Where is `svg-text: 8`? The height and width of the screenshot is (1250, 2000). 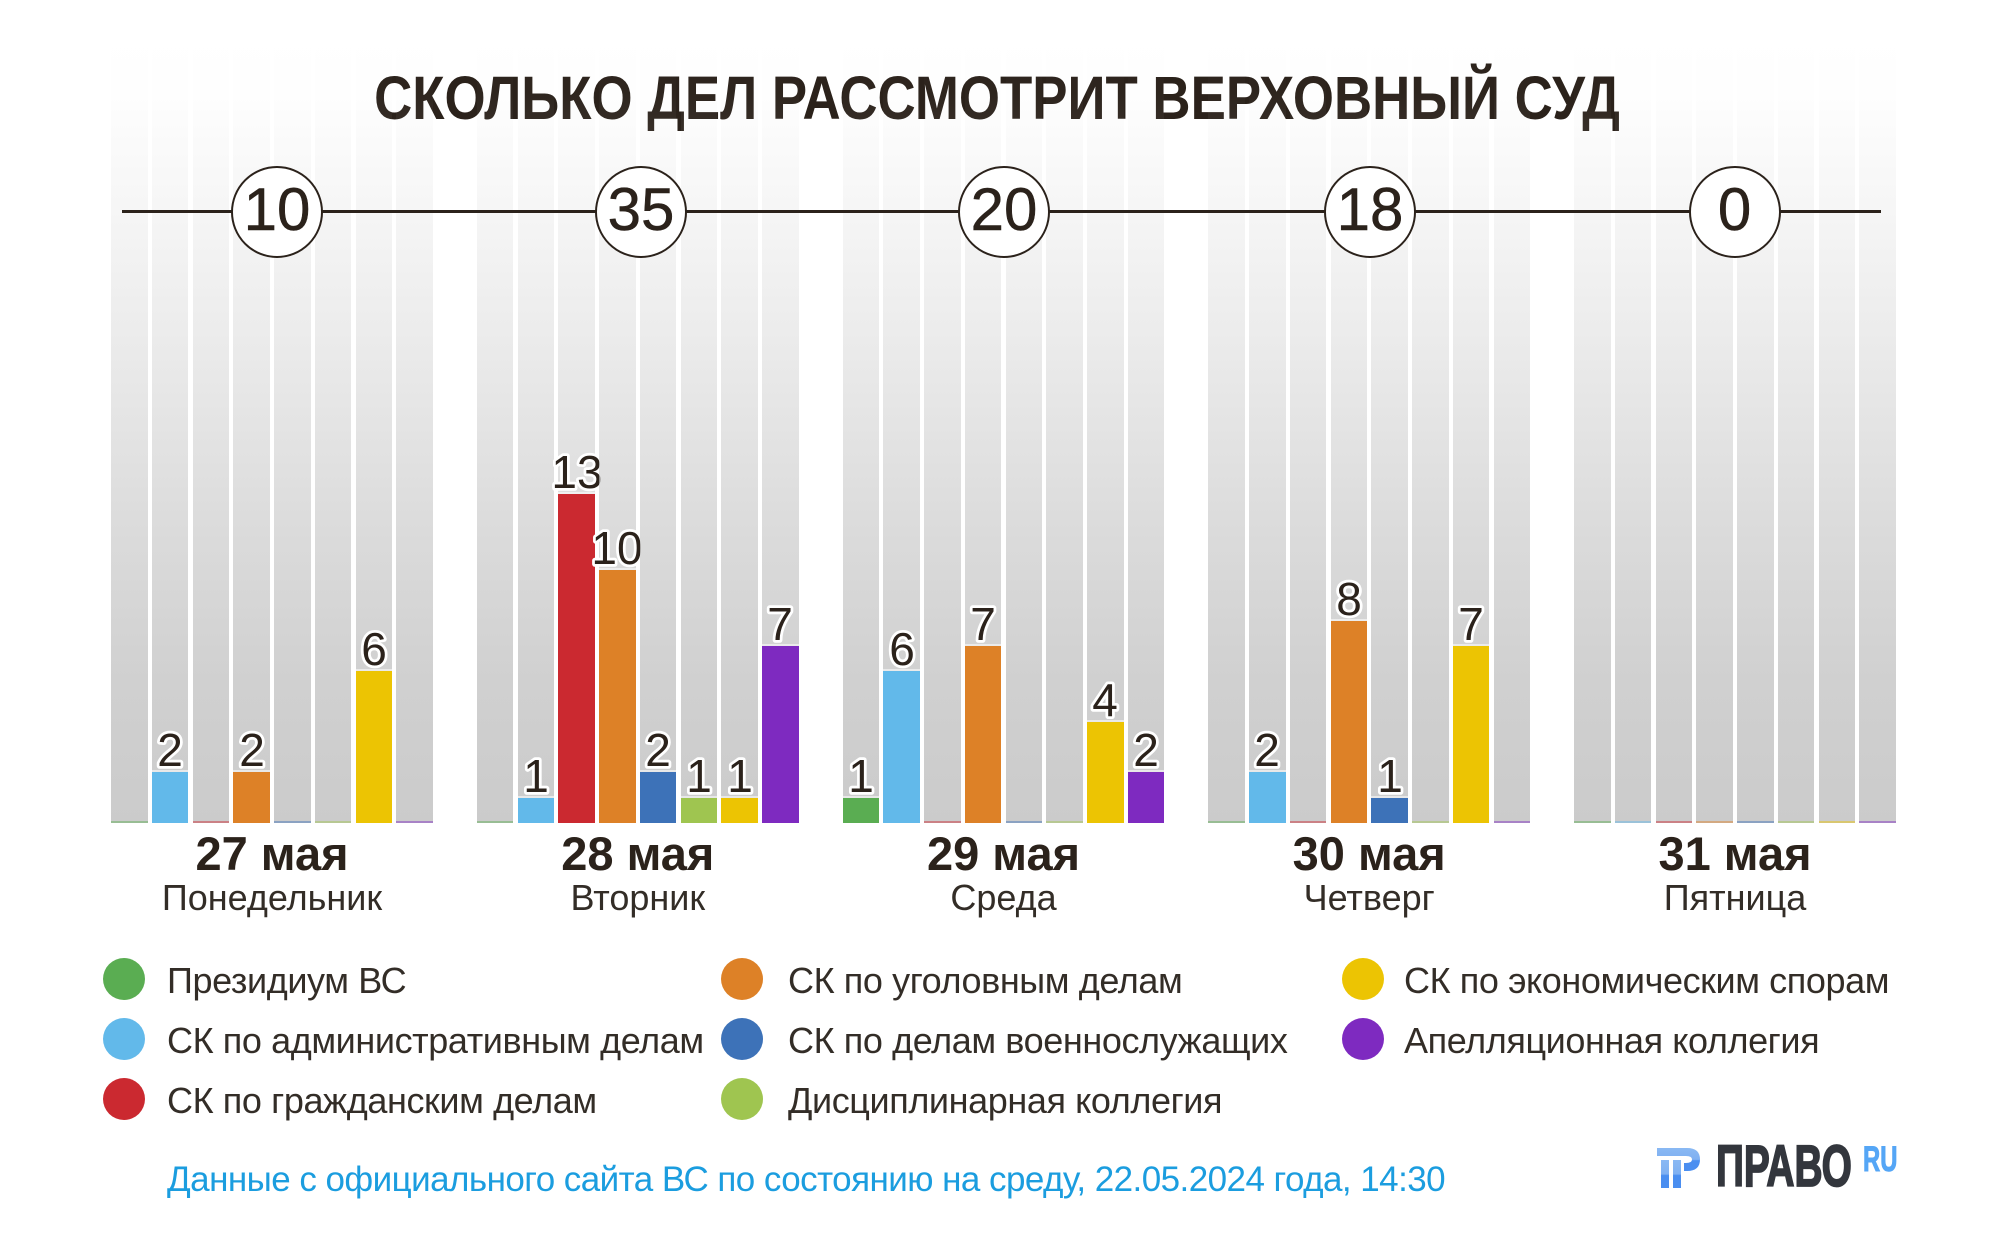 svg-text: 8 is located at coordinates (1349, 599).